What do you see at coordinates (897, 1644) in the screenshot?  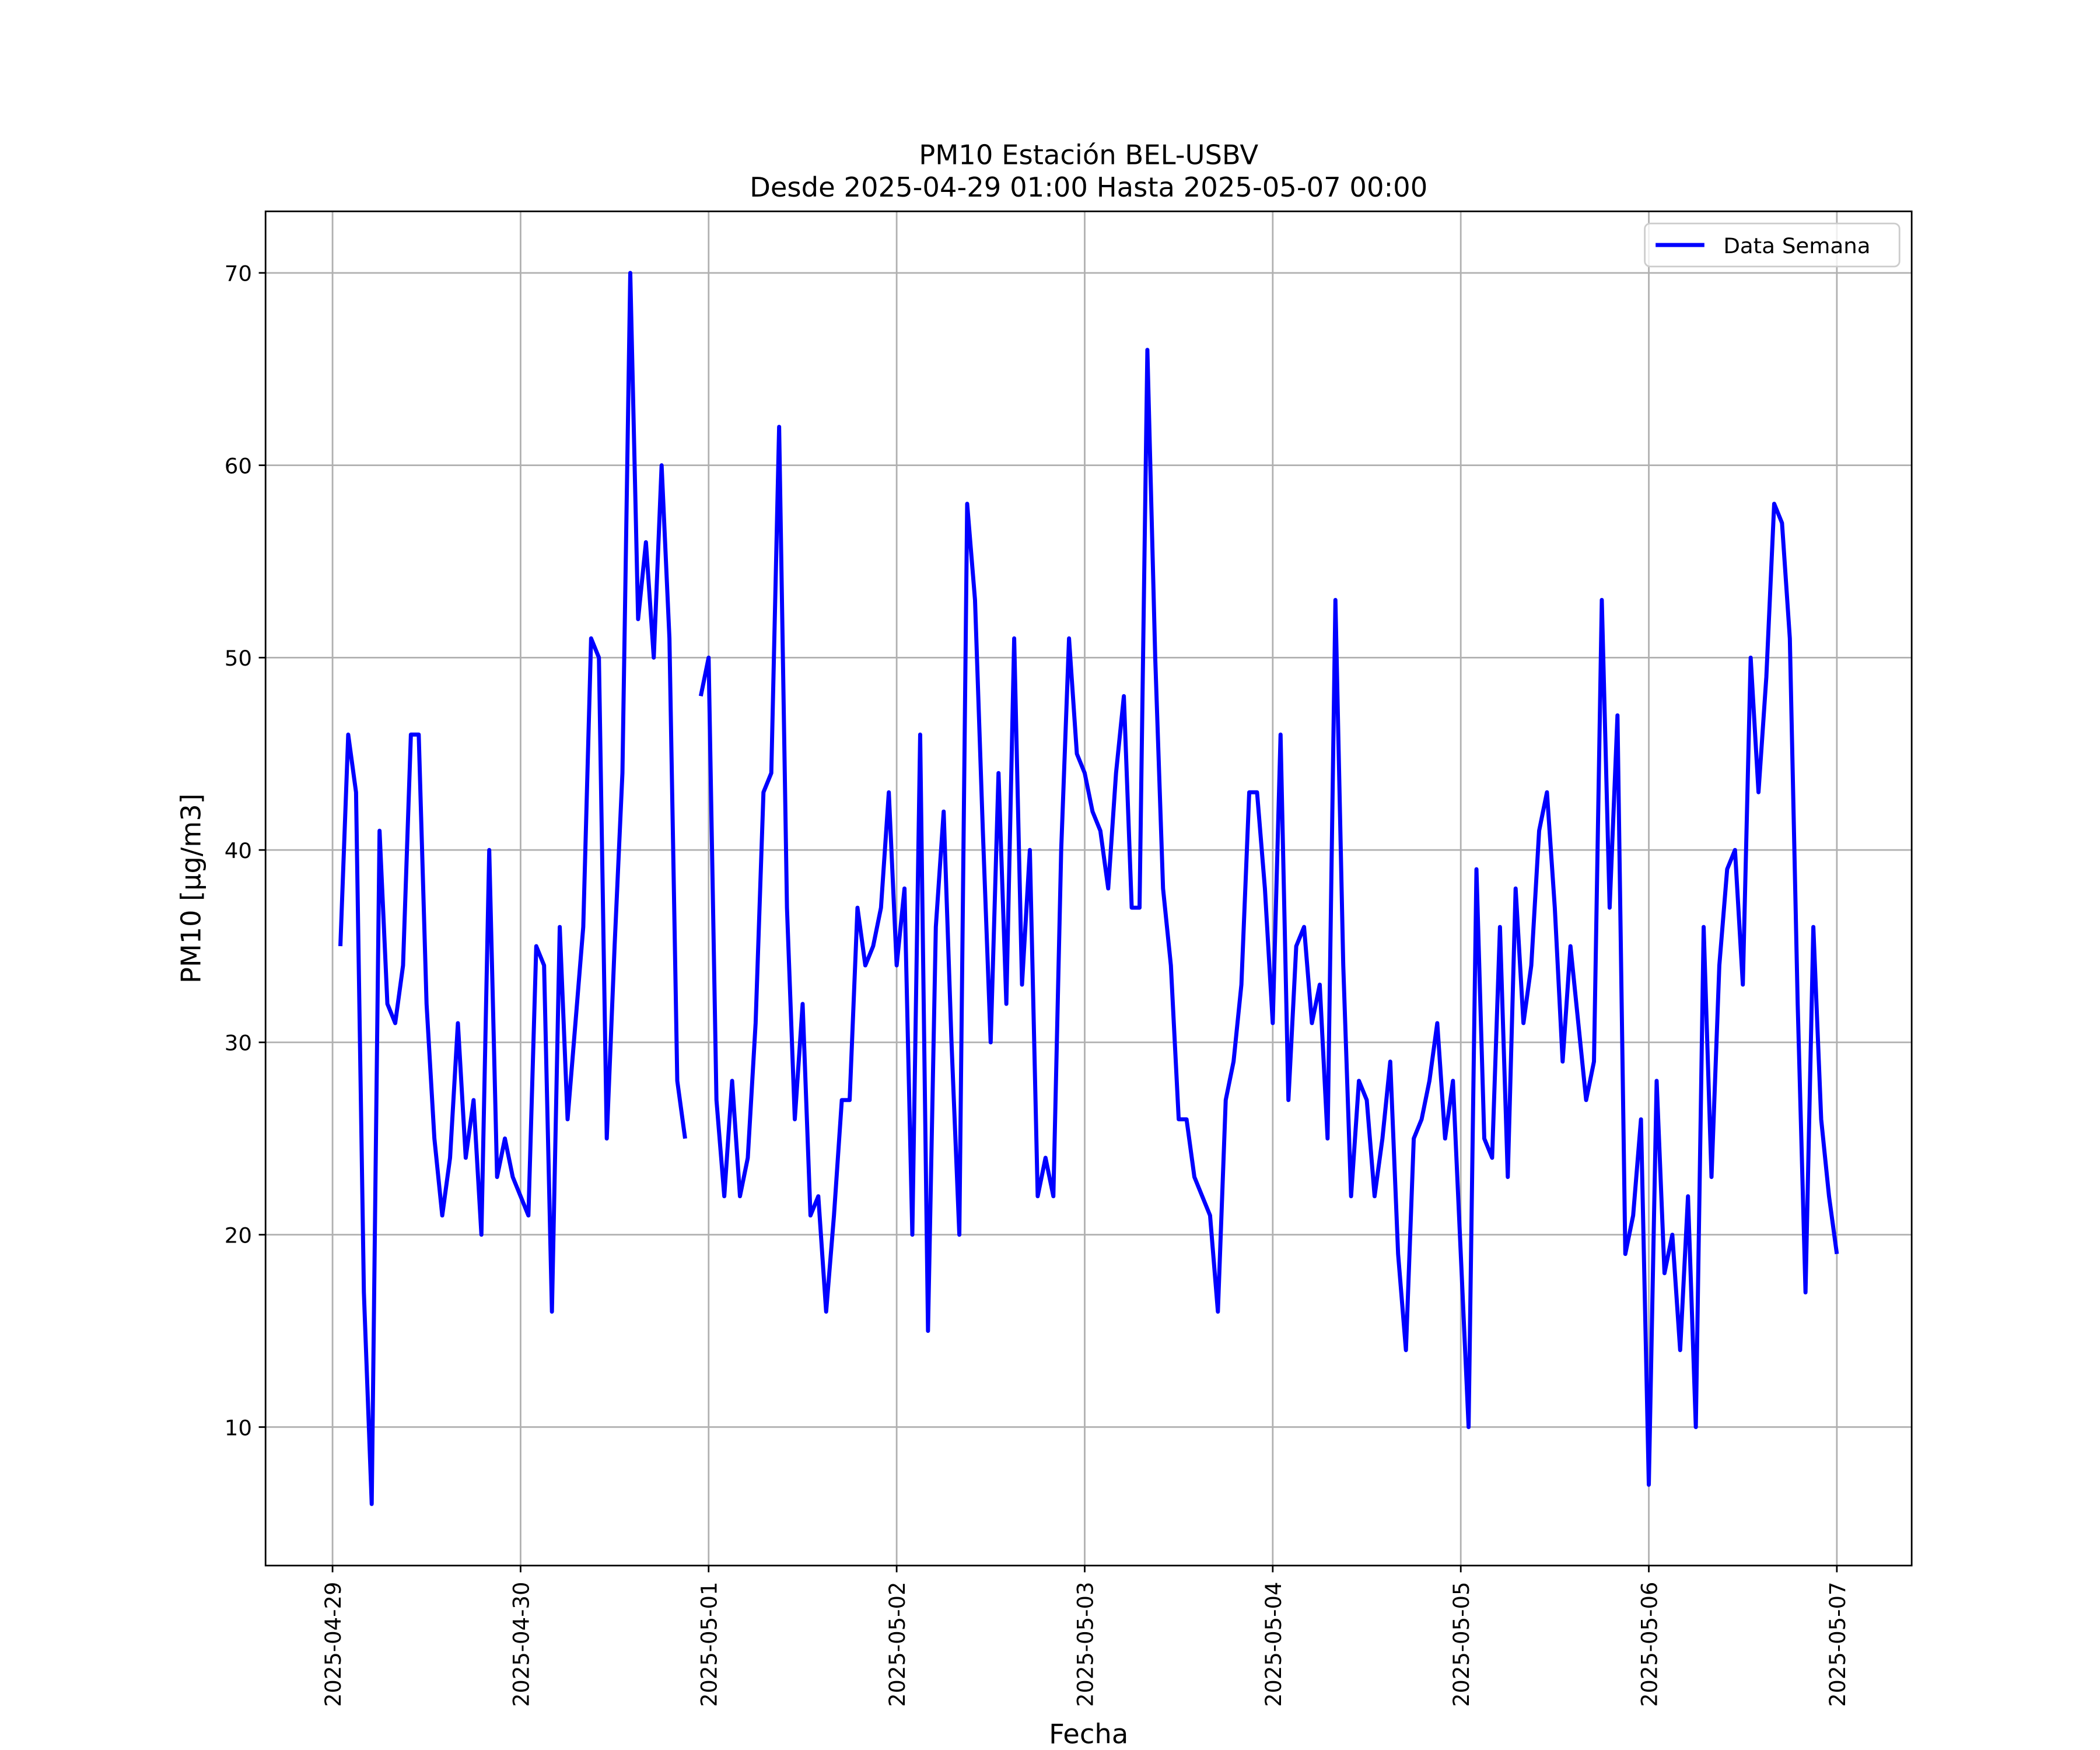 I see `x-tick-label: 2025-05-02` at bounding box center [897, 1644].